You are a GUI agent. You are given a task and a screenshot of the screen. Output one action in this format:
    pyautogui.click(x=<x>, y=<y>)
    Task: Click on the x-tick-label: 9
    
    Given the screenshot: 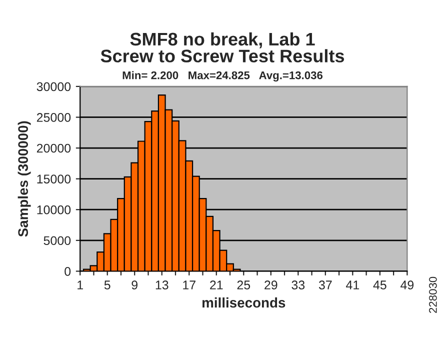 What is the action you would take?
    pyautogui.click(x=135, y=285)
    